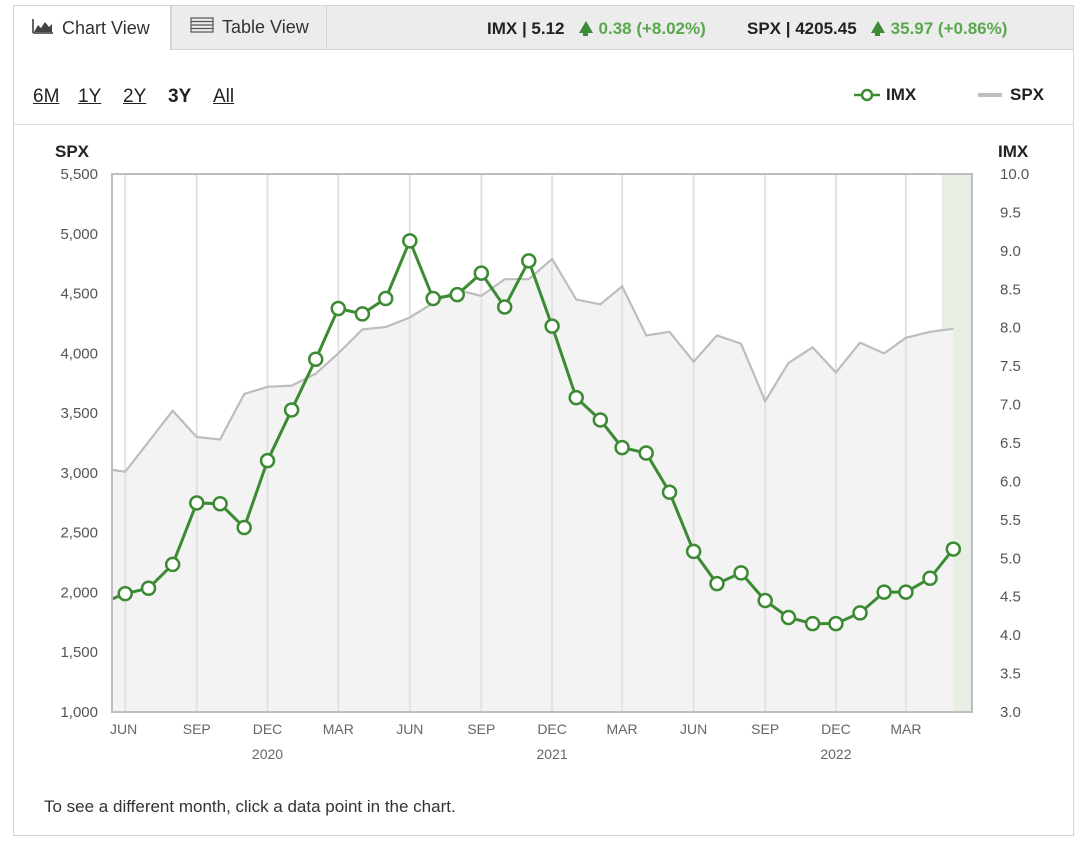  I want to click on left-axis-tick-label: 1,500, so click(79, 652).